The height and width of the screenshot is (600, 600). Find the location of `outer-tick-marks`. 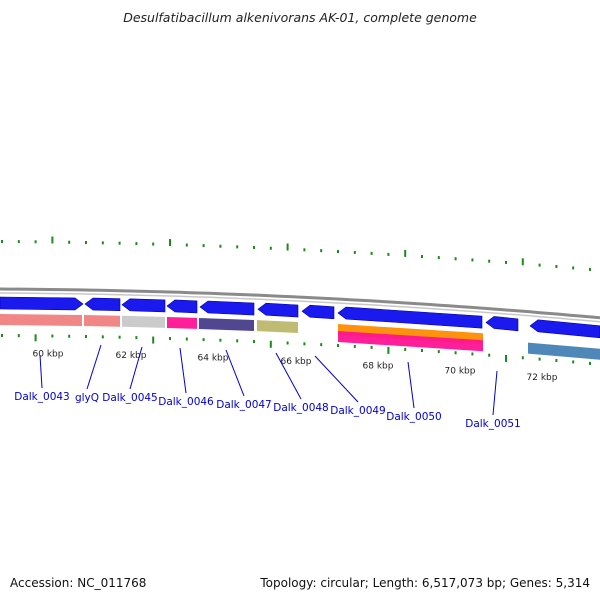

outer-tick-marks is located at coordinates (296, 253).